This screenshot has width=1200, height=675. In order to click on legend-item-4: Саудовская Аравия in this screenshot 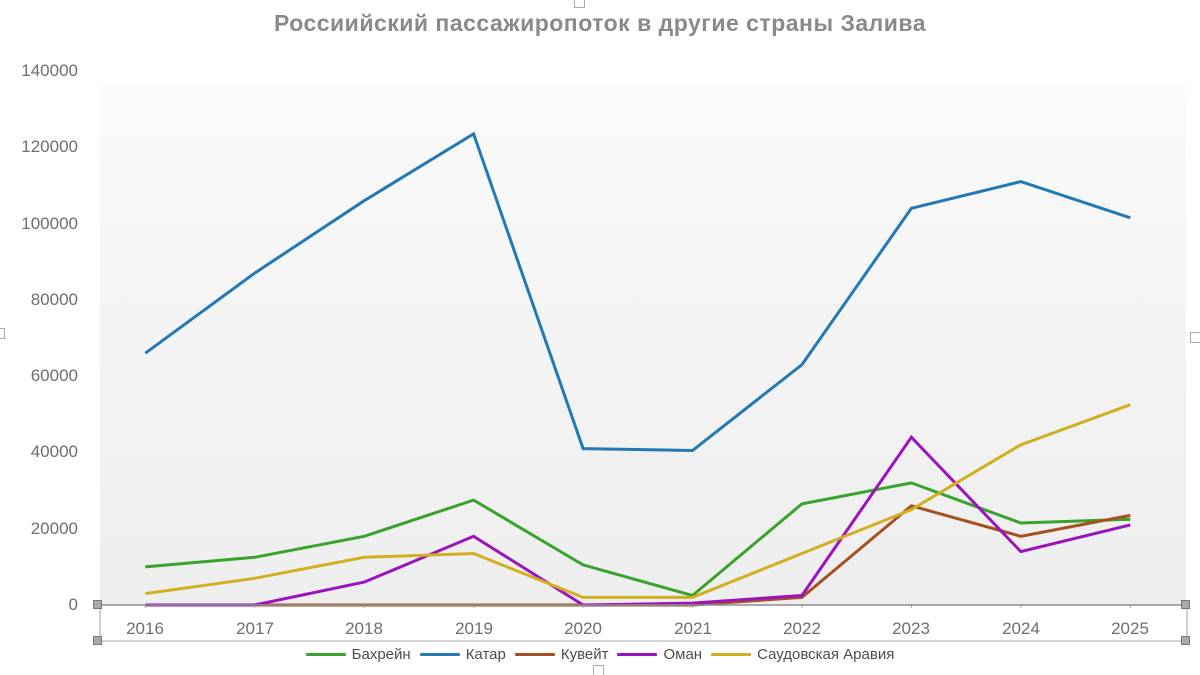, I will do `click(802, 654)`.